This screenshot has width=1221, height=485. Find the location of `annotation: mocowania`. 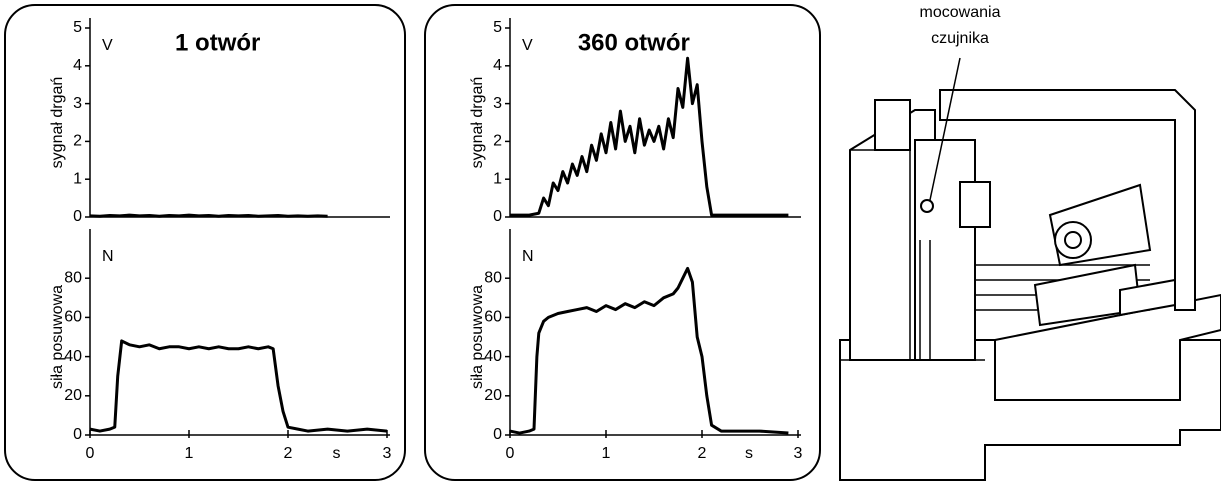

annotation: mocowania is located at coordinates (960, 12).